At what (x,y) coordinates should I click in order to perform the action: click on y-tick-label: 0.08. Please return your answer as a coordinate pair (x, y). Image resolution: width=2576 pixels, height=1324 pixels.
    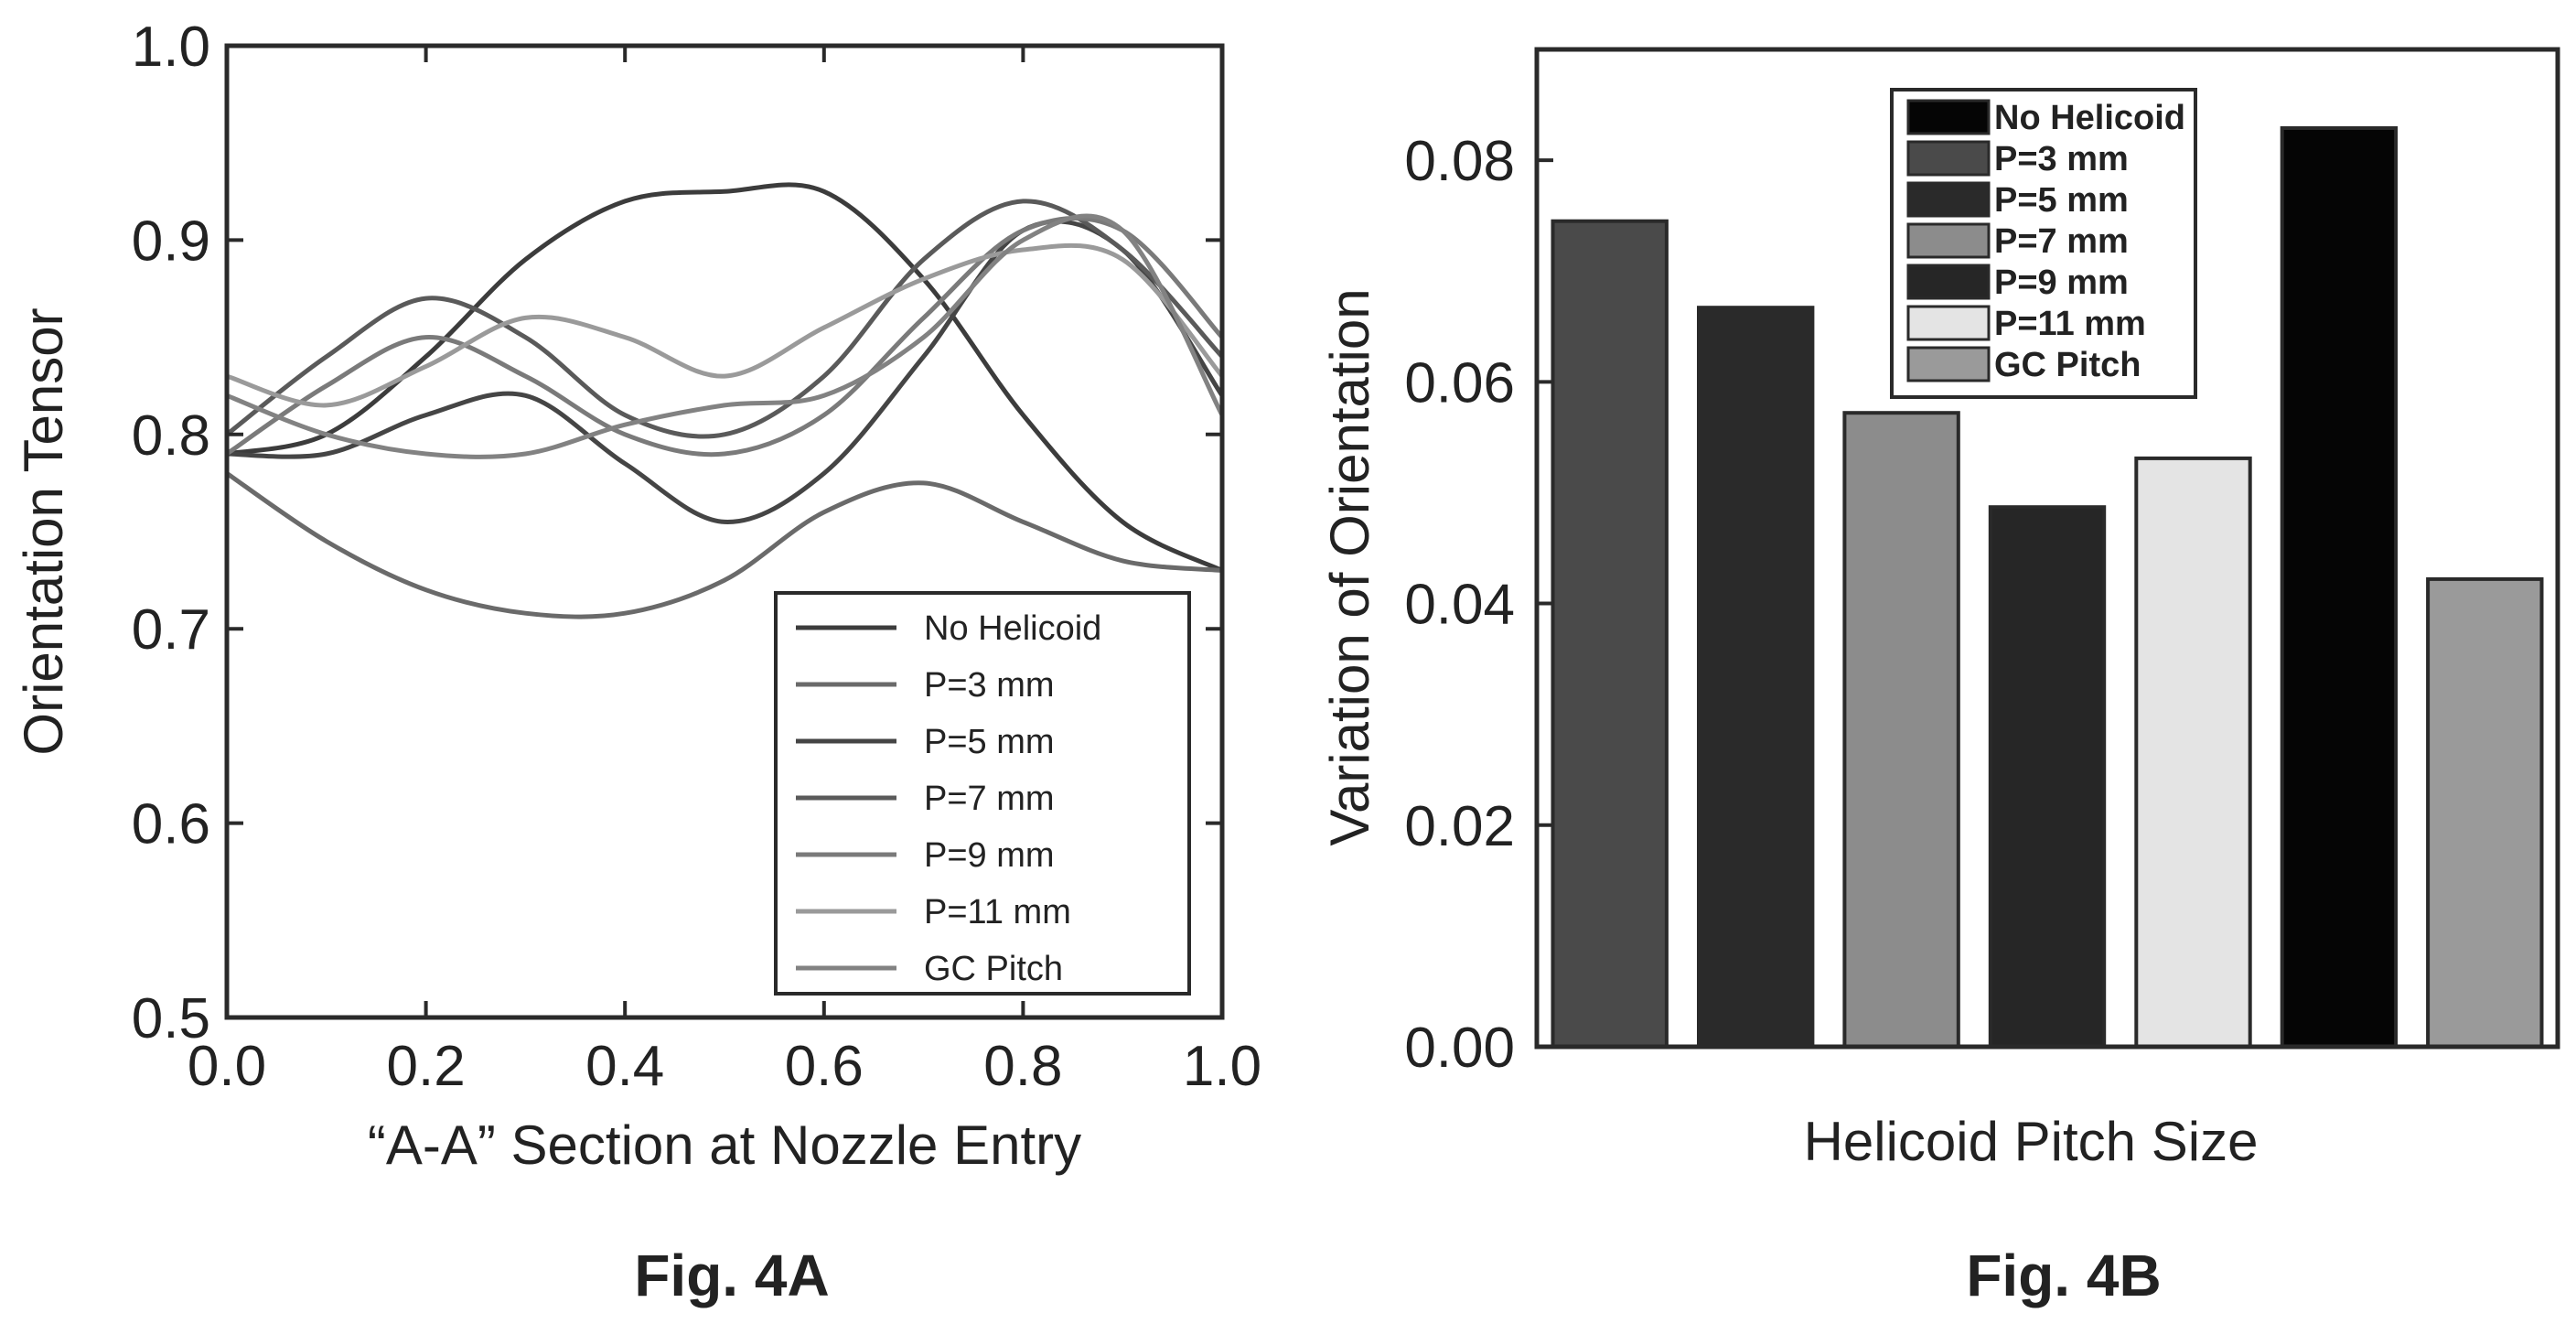
    Looking at the image, I should click on (1459, 161).